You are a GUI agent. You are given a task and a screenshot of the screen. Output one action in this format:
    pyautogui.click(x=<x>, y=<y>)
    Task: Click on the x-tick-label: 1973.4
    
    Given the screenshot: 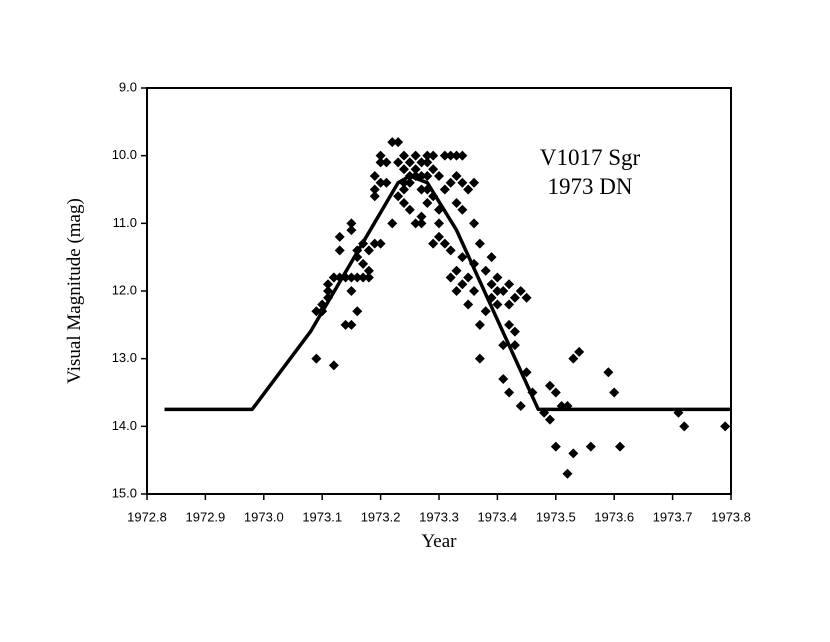 What is the action you would take?
    pyautogui.click(x=498, y=516)
    